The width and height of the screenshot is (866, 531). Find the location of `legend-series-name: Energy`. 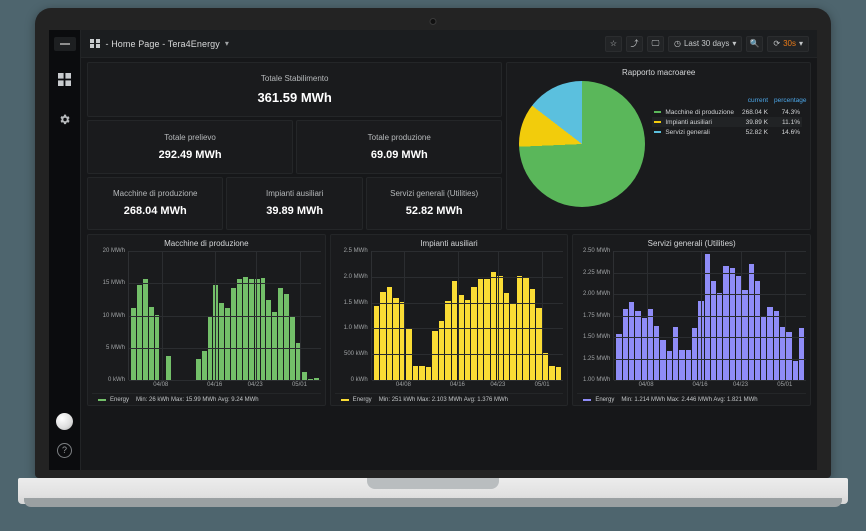

legend-series-name: Energy is located at coordinates (605, 400).